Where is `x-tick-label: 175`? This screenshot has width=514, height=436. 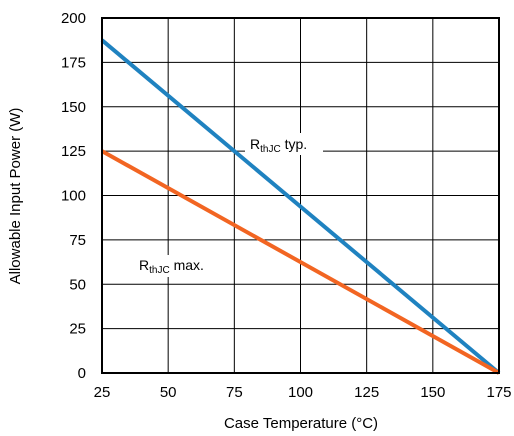
x-tick-label: 175 is located at coordinates (498, 392).